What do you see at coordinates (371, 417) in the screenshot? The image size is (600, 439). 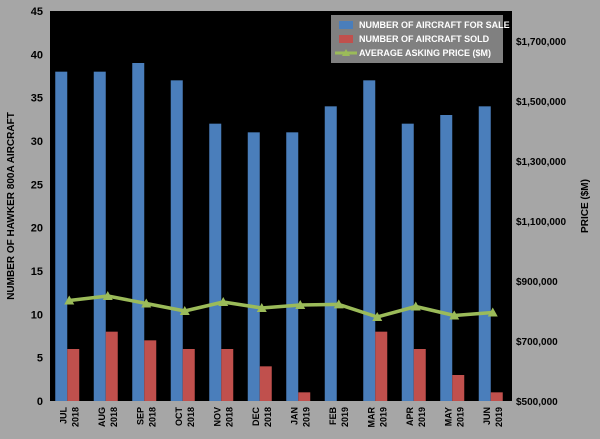 I see `x-tick-label: MAR` at bounding box center [371, 417].